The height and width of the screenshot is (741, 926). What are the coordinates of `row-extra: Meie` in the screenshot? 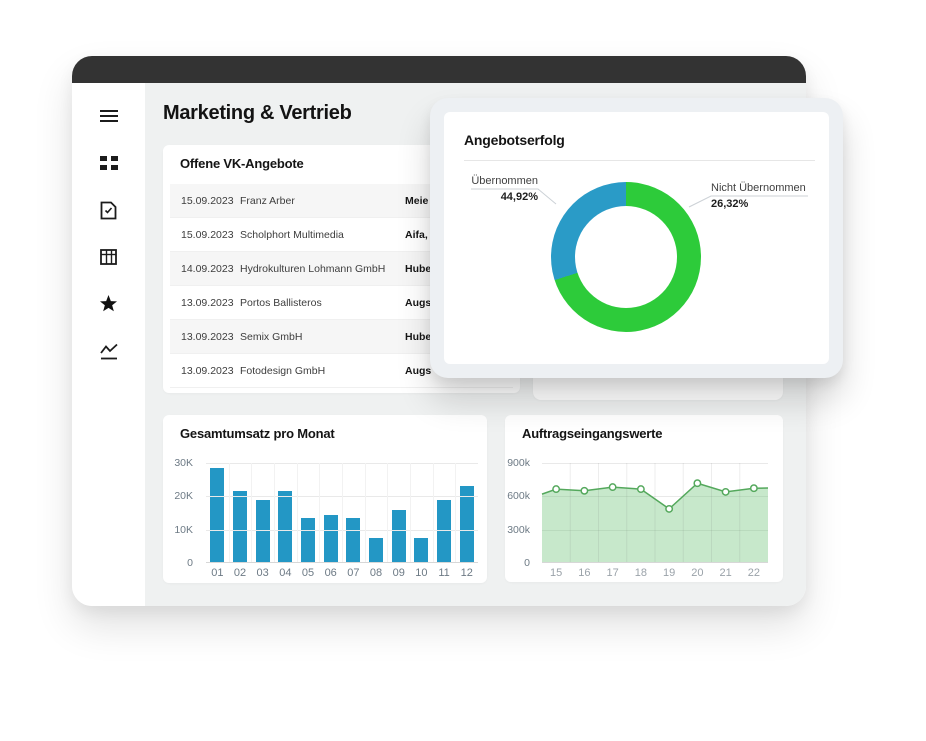 It's located at (417, 200).